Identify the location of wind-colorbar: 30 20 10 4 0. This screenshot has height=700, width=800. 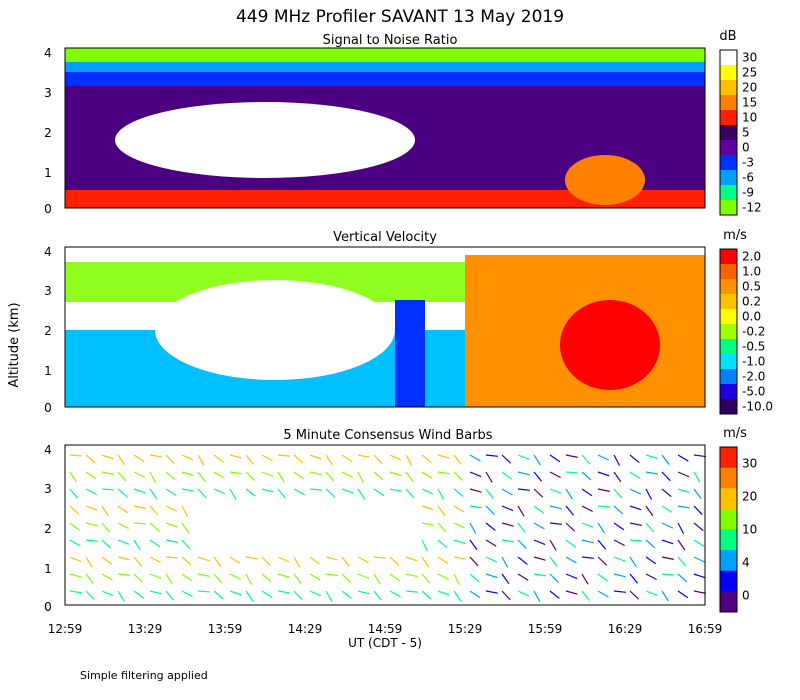
(738, 529).